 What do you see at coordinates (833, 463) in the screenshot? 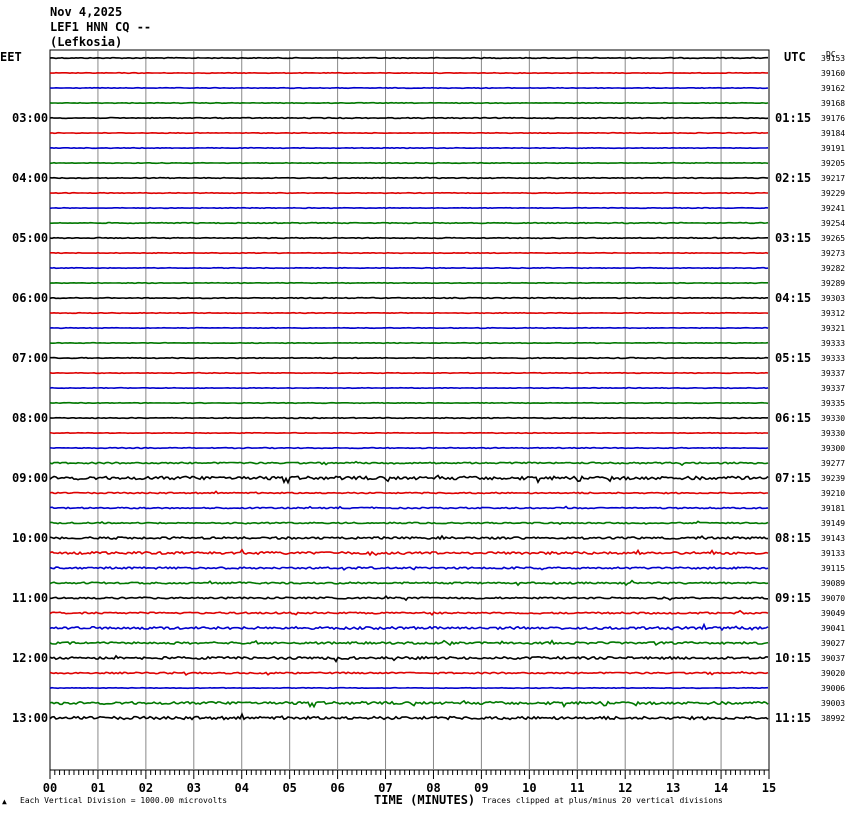
I see `dc-offset-label: 39277` at bounding box center [833, 463].